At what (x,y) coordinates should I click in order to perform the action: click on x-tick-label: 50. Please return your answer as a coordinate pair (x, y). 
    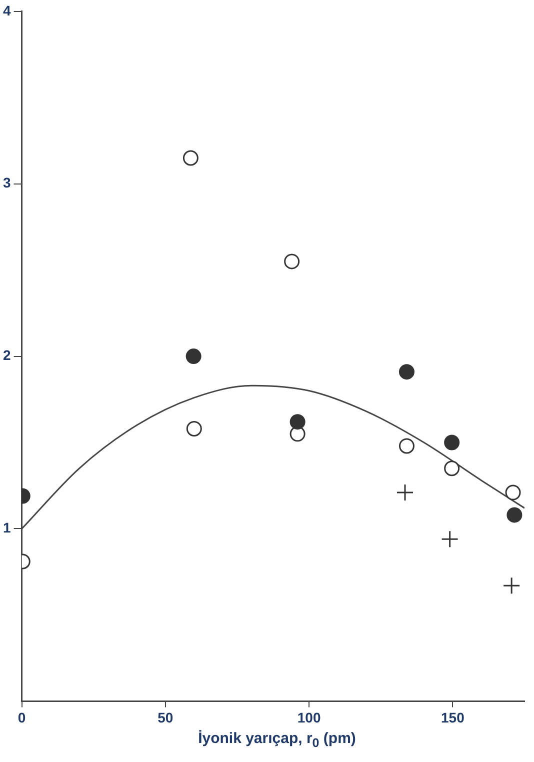
    Looking at the image, I should click on (166, 717).